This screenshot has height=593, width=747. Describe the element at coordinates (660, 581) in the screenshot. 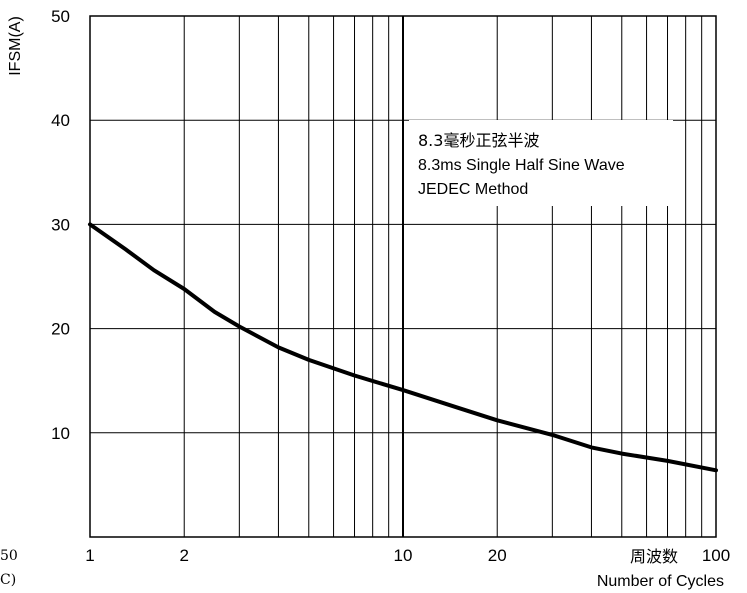

I see `x-axis-title: Number of Cycles` at that location.